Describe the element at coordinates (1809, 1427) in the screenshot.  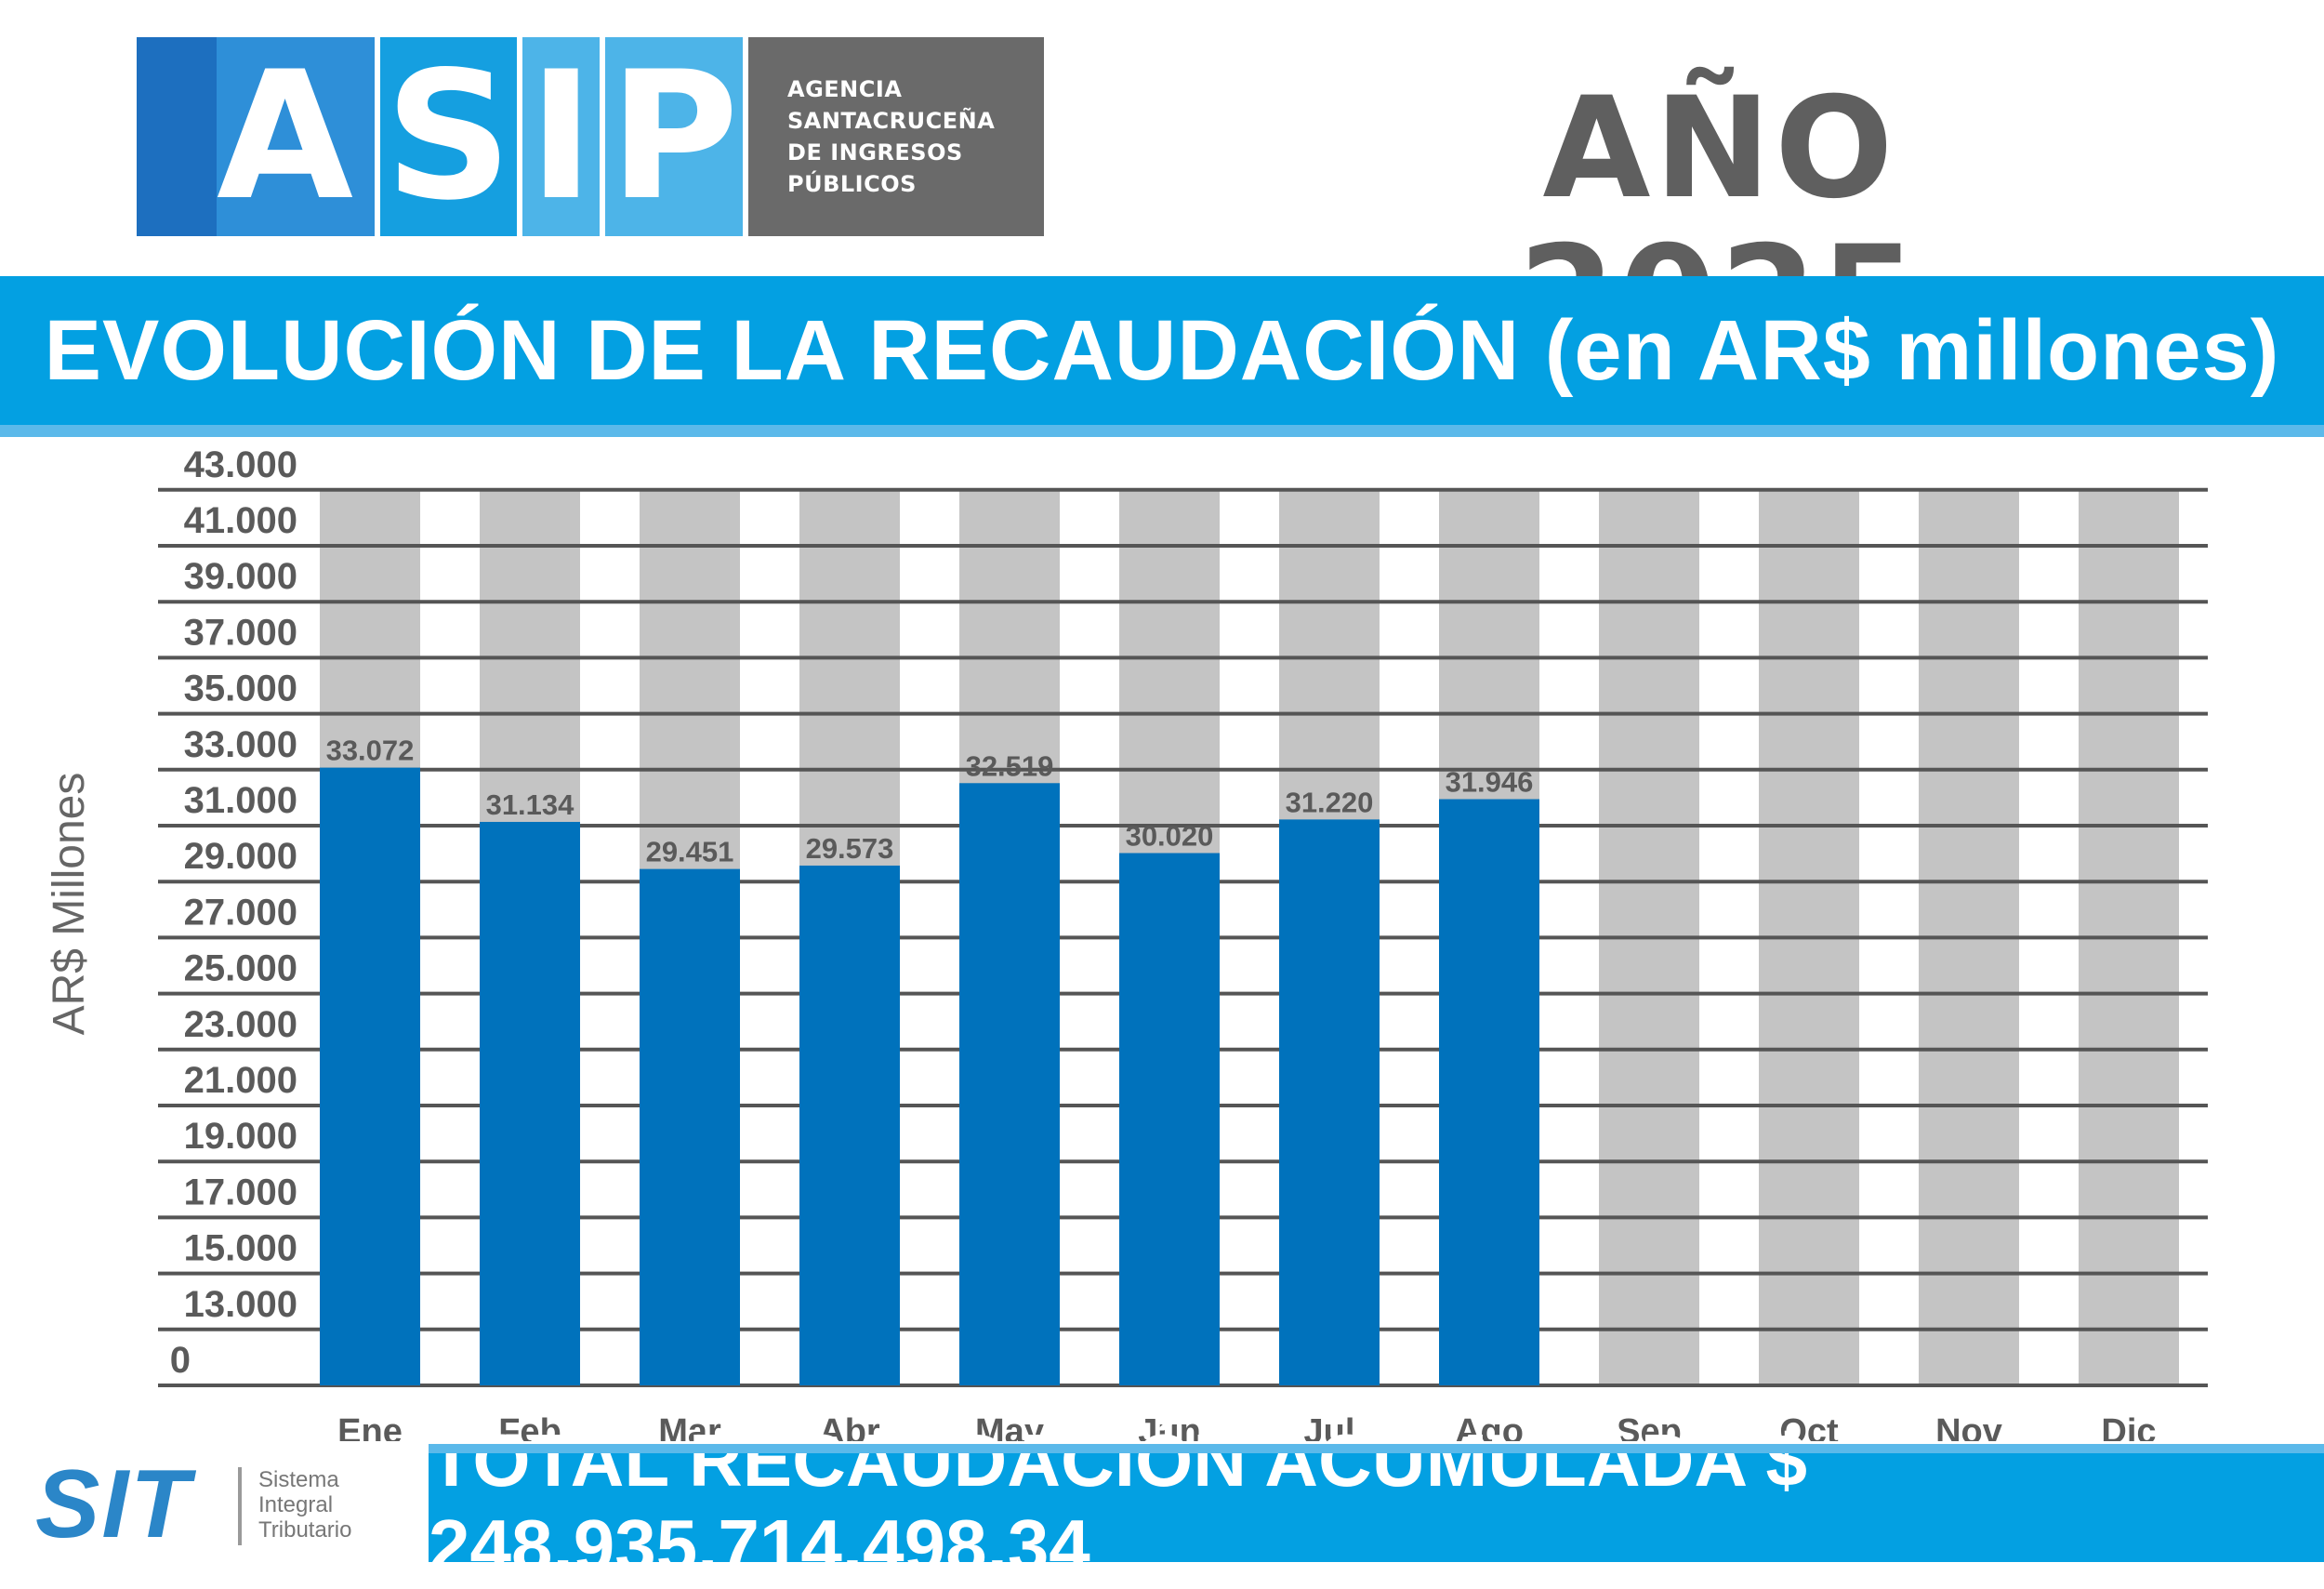
I see `x-tick-label: Oct` at that location.